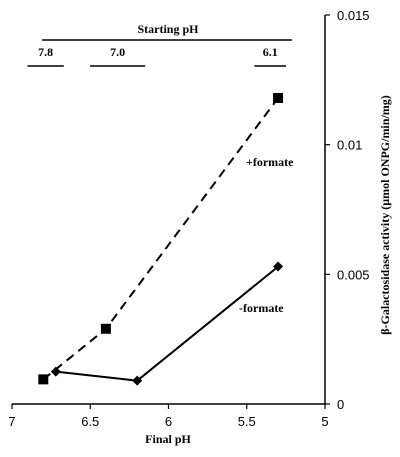  What do you see at coordinates (45, 52) in the screenshot?
I see `starting-ph-label: 7.8` at bounding box center [45, 52].